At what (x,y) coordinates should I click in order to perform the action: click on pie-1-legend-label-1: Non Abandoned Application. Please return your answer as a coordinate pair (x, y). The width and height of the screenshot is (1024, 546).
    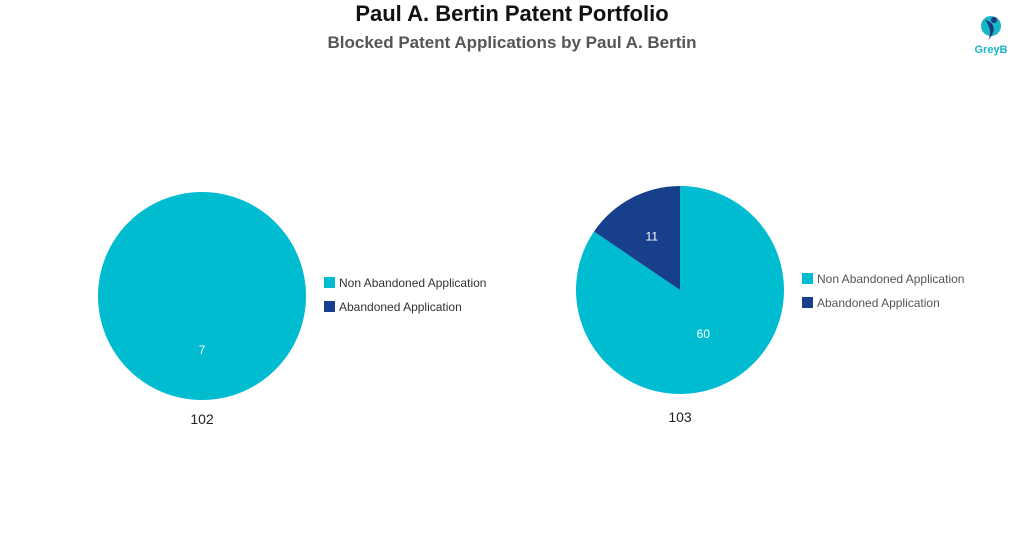
    Looking at the image, I should click on (412, 283).